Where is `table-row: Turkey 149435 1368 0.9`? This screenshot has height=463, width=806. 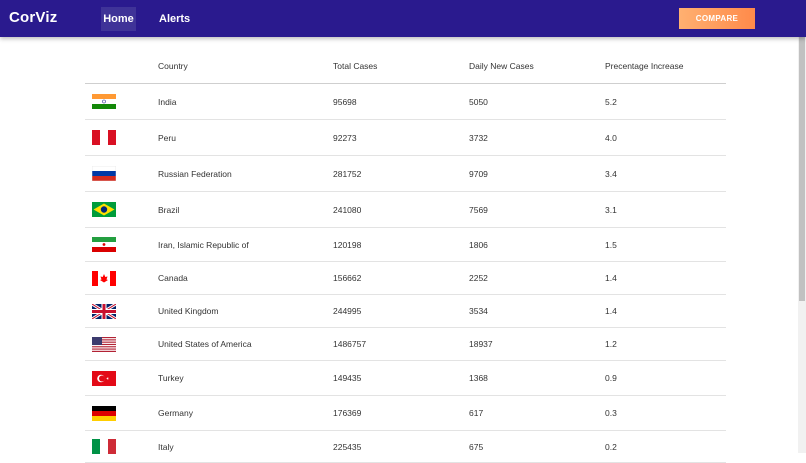 table-row: Turkey 149435 1368 0.9 is located at coordinates (405, 378).